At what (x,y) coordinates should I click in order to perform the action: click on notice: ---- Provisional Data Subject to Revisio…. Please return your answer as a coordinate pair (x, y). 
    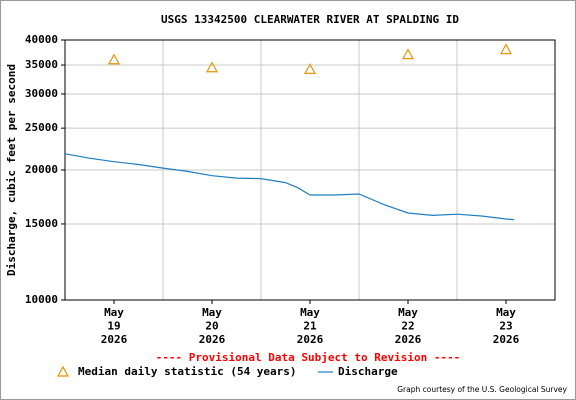
    Looking at the image, I should click on (308, 357).